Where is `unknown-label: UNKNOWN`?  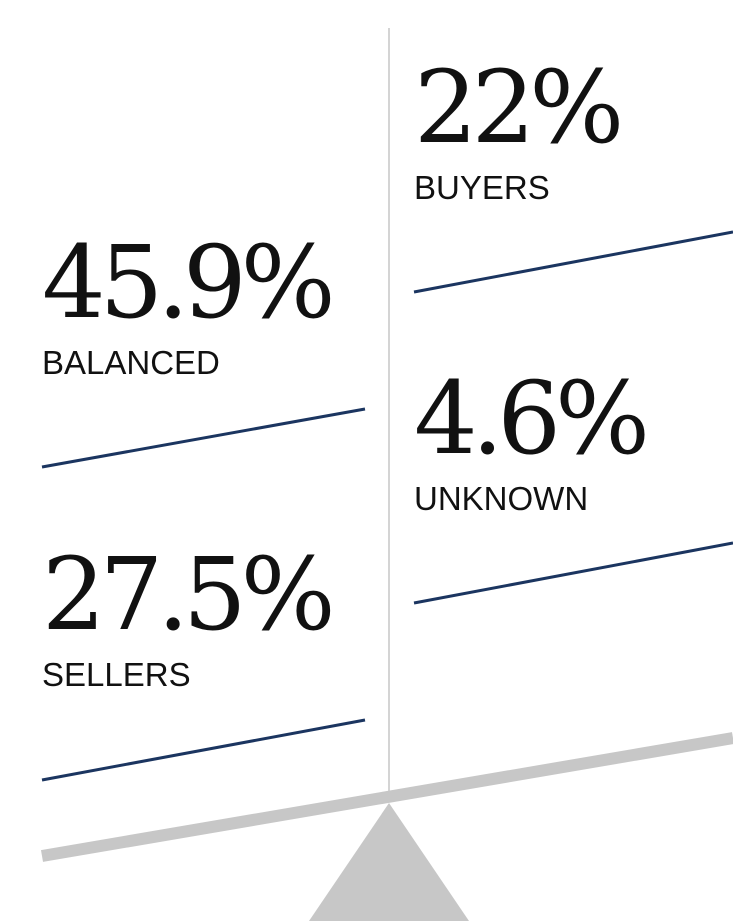 unknown-label: UNKNOWN is located at coordinates (501, 498).